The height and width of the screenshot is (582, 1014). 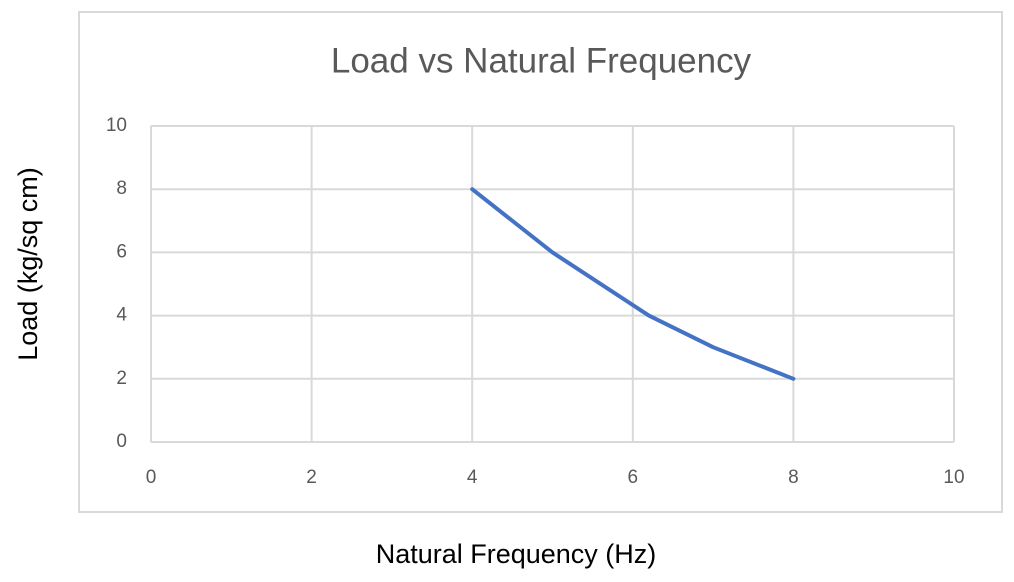 What do you see at coordinates (151, 477) in the screenshot?
I see `x-tick-label: 0` at bounding box center [151, 477].